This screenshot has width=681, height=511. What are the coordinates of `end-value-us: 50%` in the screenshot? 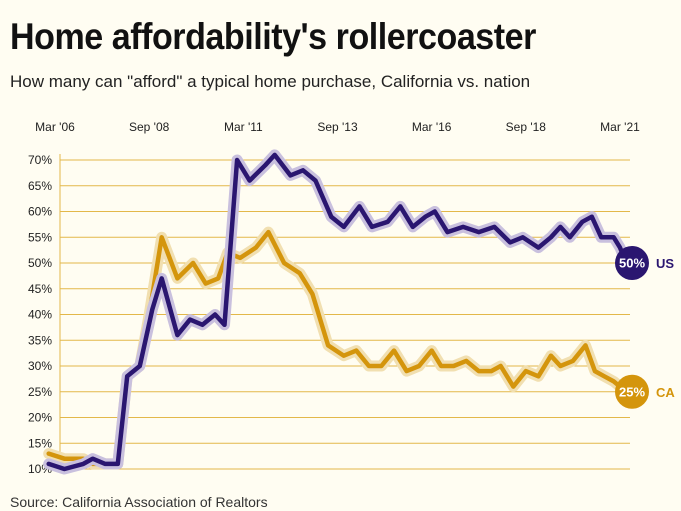 It's located at (632, 263).